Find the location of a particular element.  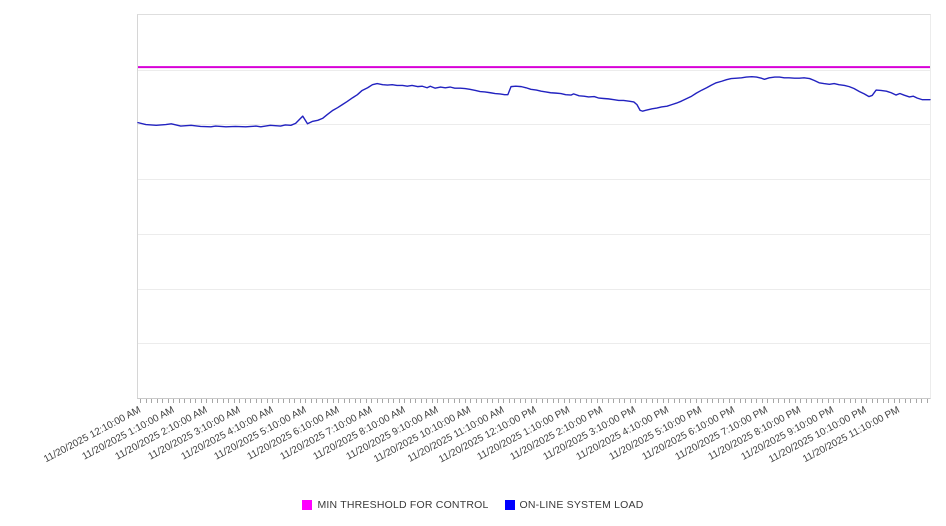

x-axis-label: 11/20/2025 9:10:00 PM is located at coordinates (787, 433).